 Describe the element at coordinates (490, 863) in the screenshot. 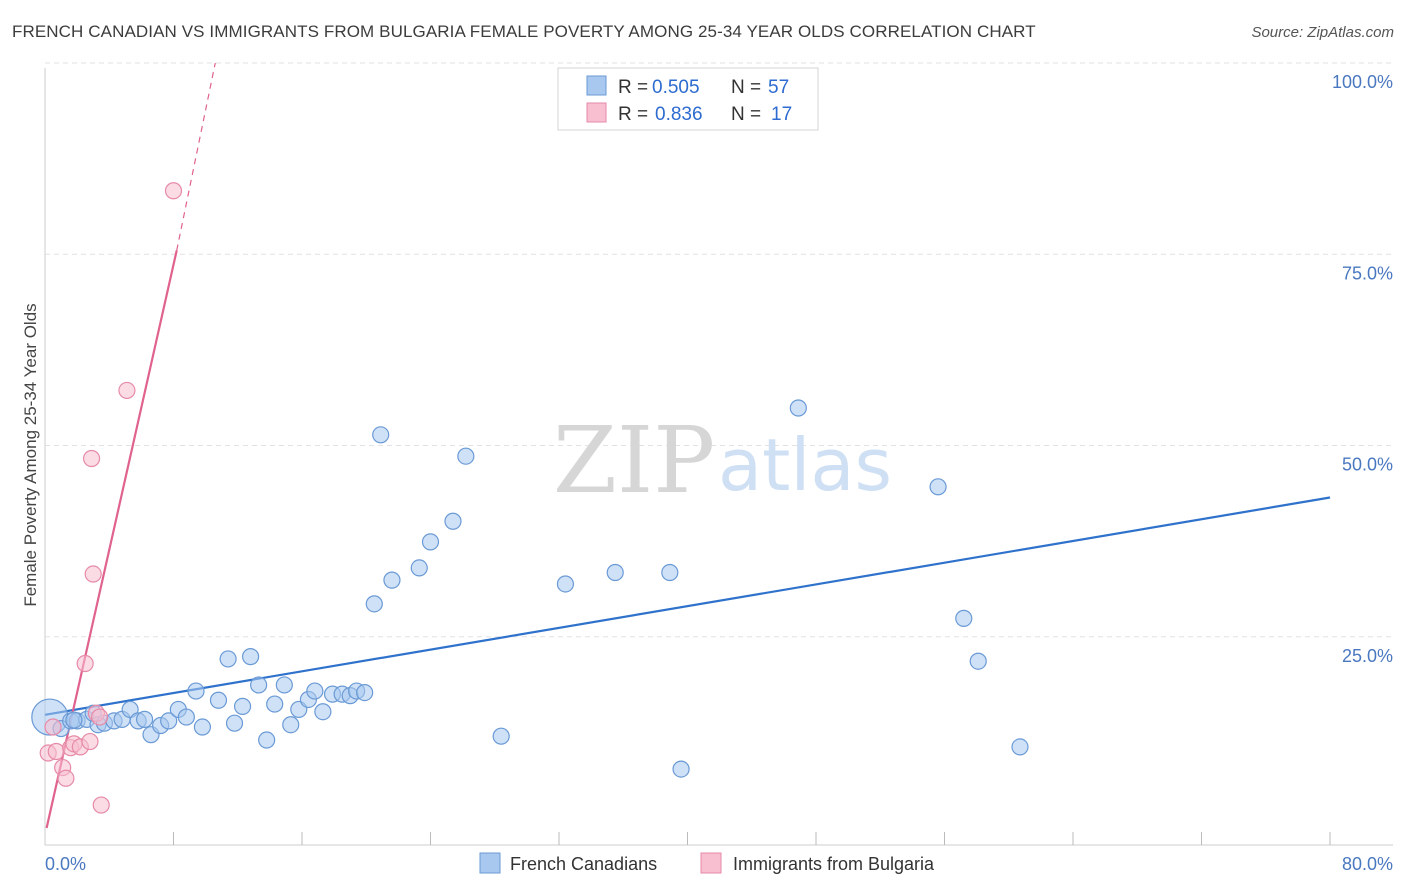

I see `bottom-legend-swatch-french-canadians` at that location.